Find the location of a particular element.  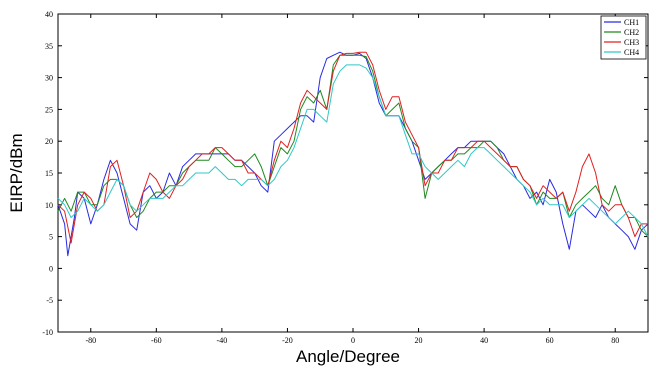

x-tick-label: 60 is located at coordinates (550, 340).